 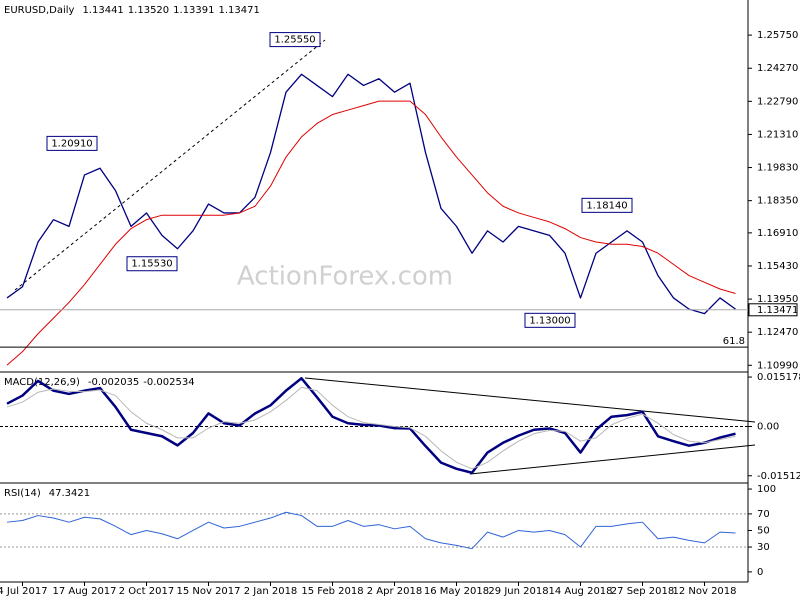 What do you see at coordinates (777, 332) in the screenshot?
I see `y-tick-label: 1.12470` at bounding box center [777, 332].